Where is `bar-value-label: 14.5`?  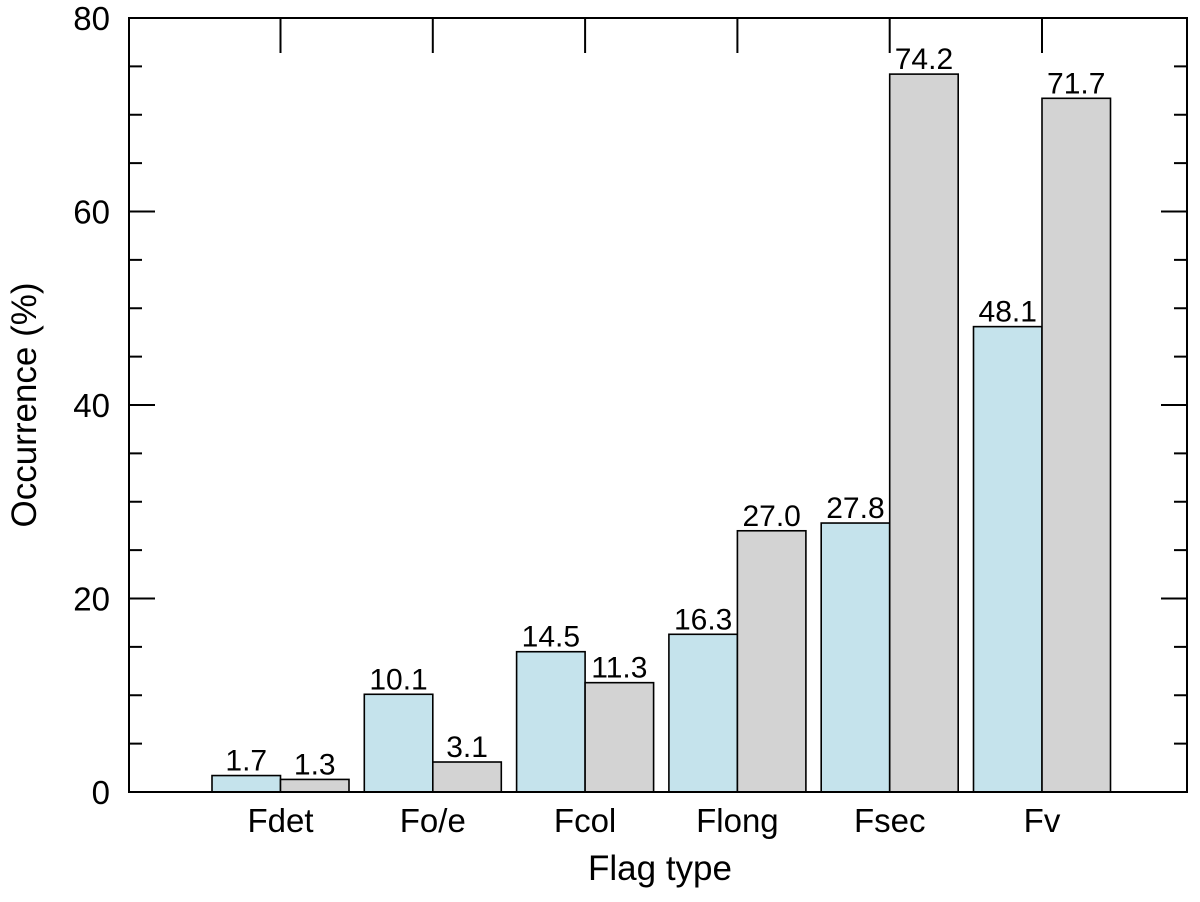 bar-value-label: 14.5 is located at coordinates (551, 637).